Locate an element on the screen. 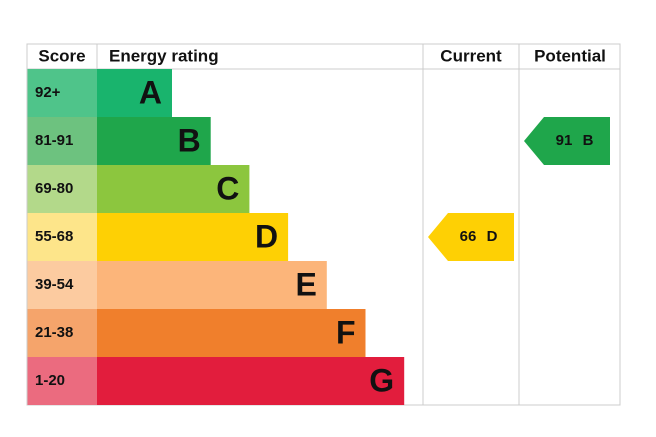  potential-arrow is located at coordinates (567, 141).